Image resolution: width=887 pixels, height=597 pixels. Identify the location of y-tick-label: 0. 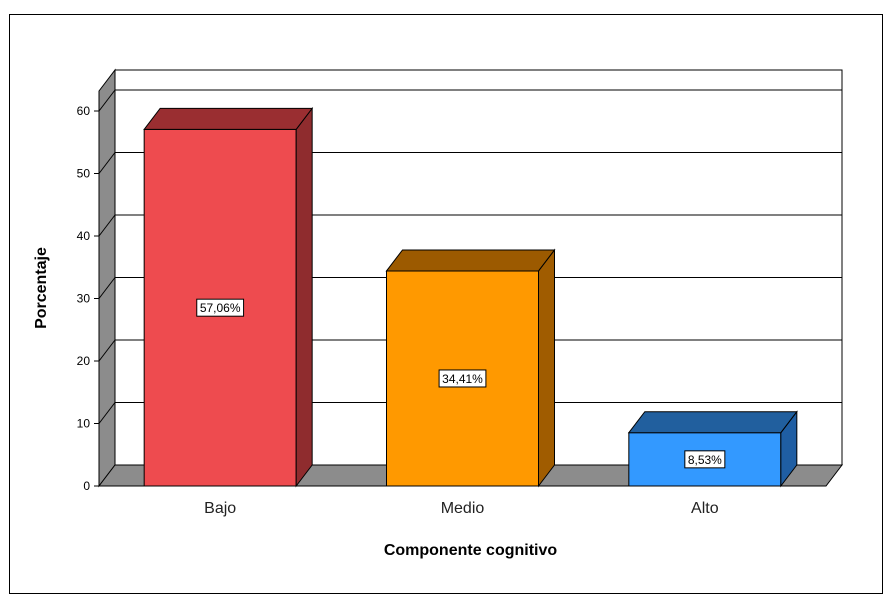
(86, 486).